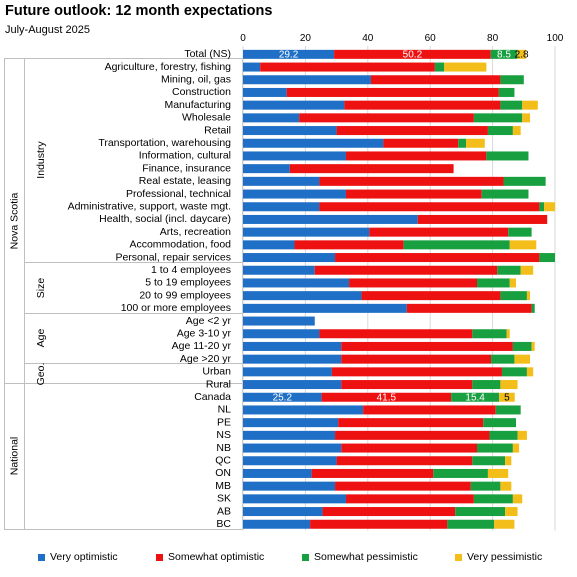 The image size is (577, 577). Describe the element at coordinates (499, 423) in the screenshot. I see `bar-somewhat-pessimistic-pe` at that location.